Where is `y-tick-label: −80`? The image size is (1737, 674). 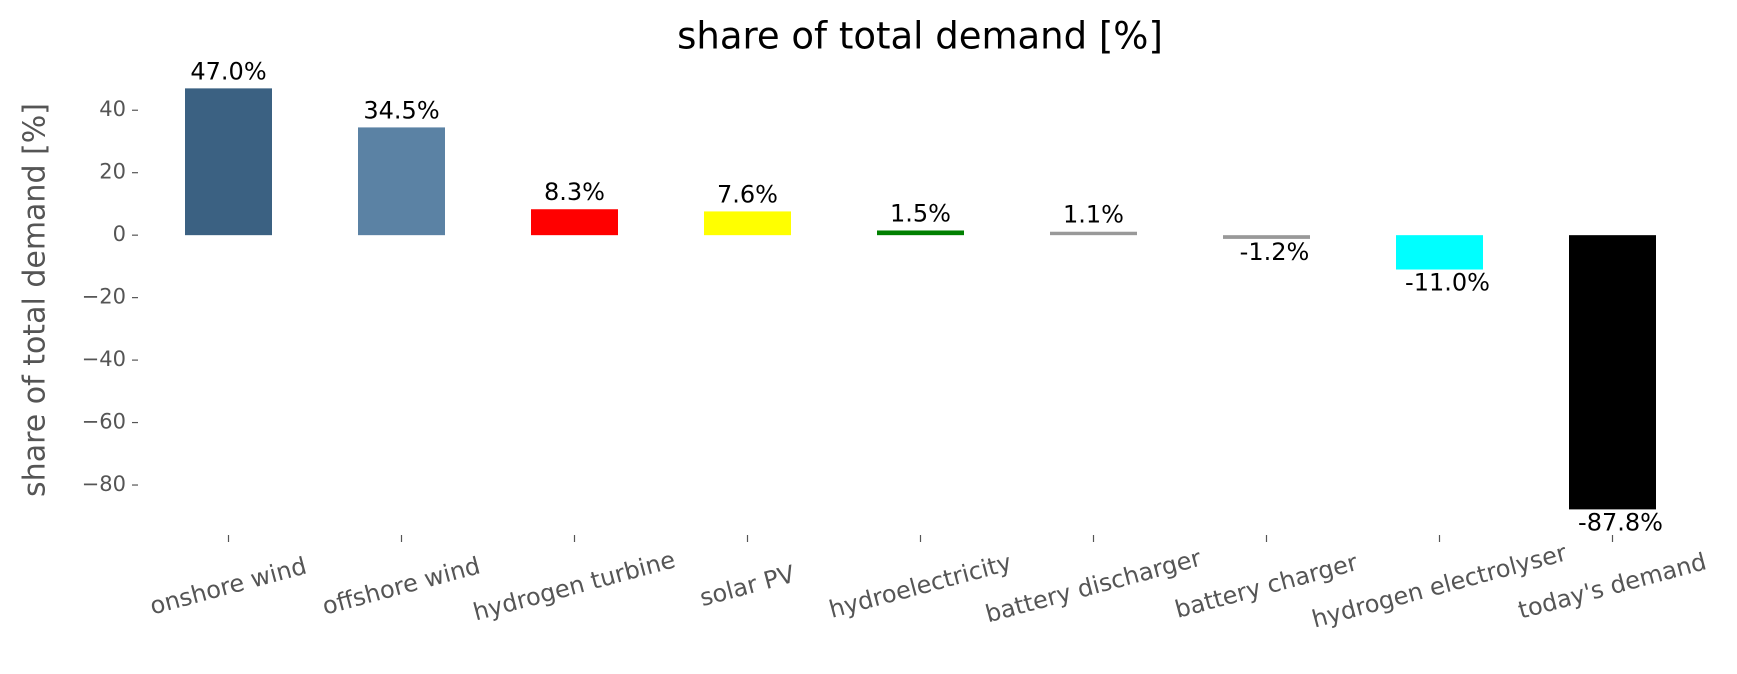 y-tick-label: −80 is located at coordinates (104, 484).